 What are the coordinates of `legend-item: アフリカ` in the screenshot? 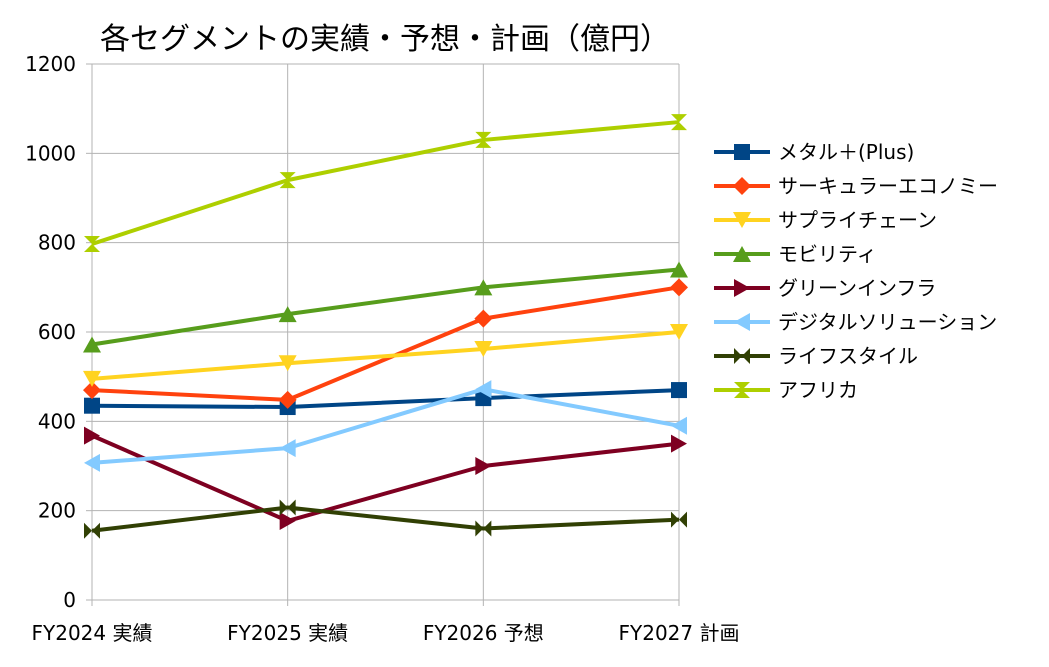 It's located at (786, 390).